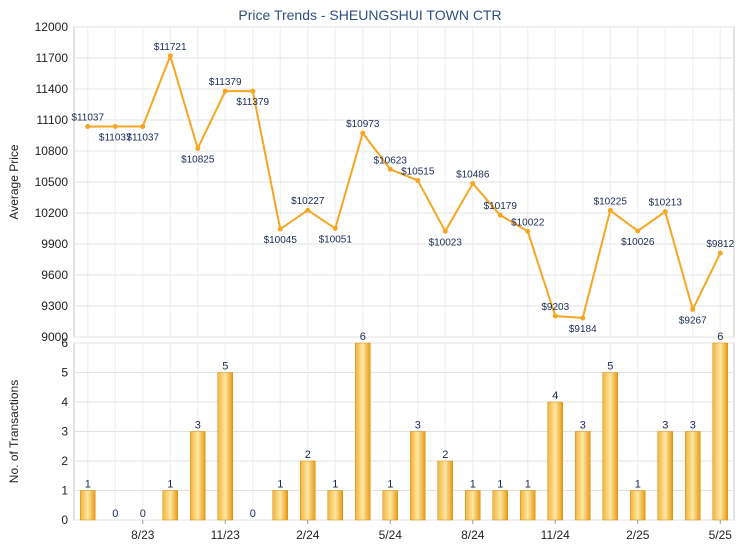 This screenshot has height=550, width=740. What do you see at coordinates (64, 461) in the screenshot?
I see `y-tick-label: 2` at bounding box center [64, 461].